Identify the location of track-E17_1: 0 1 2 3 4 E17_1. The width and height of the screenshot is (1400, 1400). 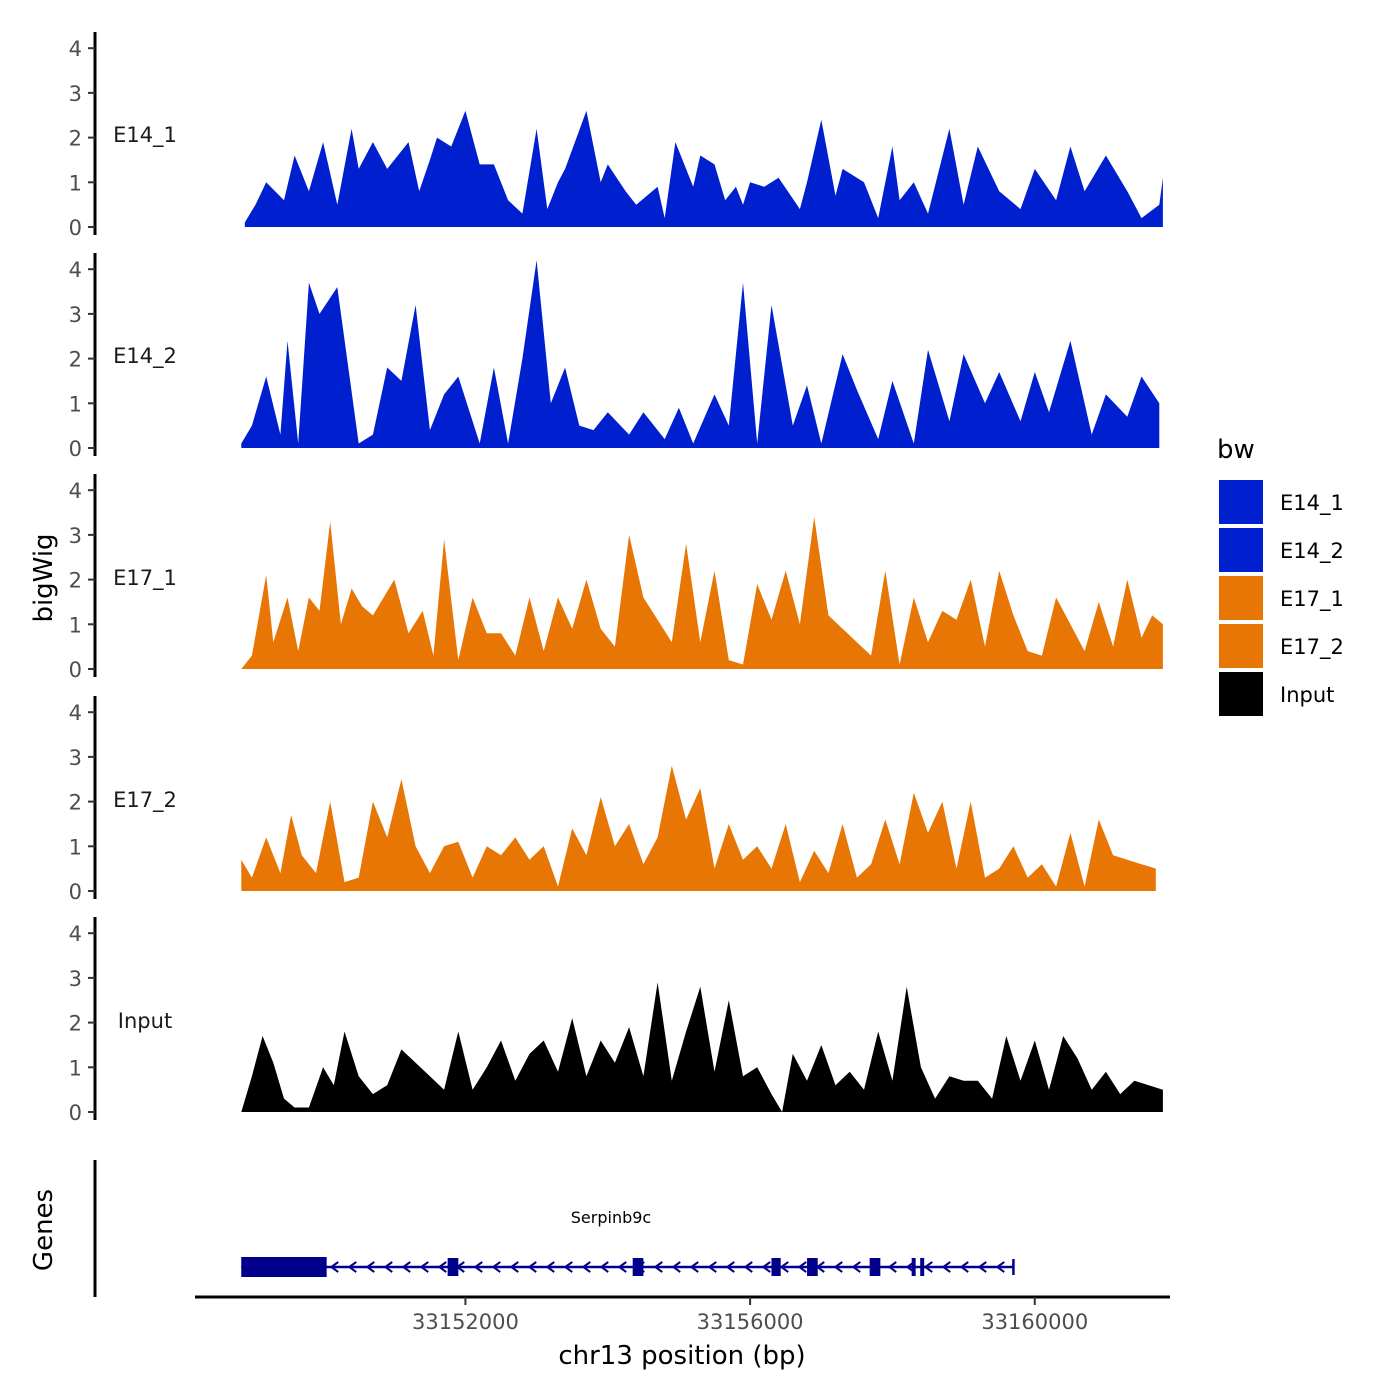
(616, 578).